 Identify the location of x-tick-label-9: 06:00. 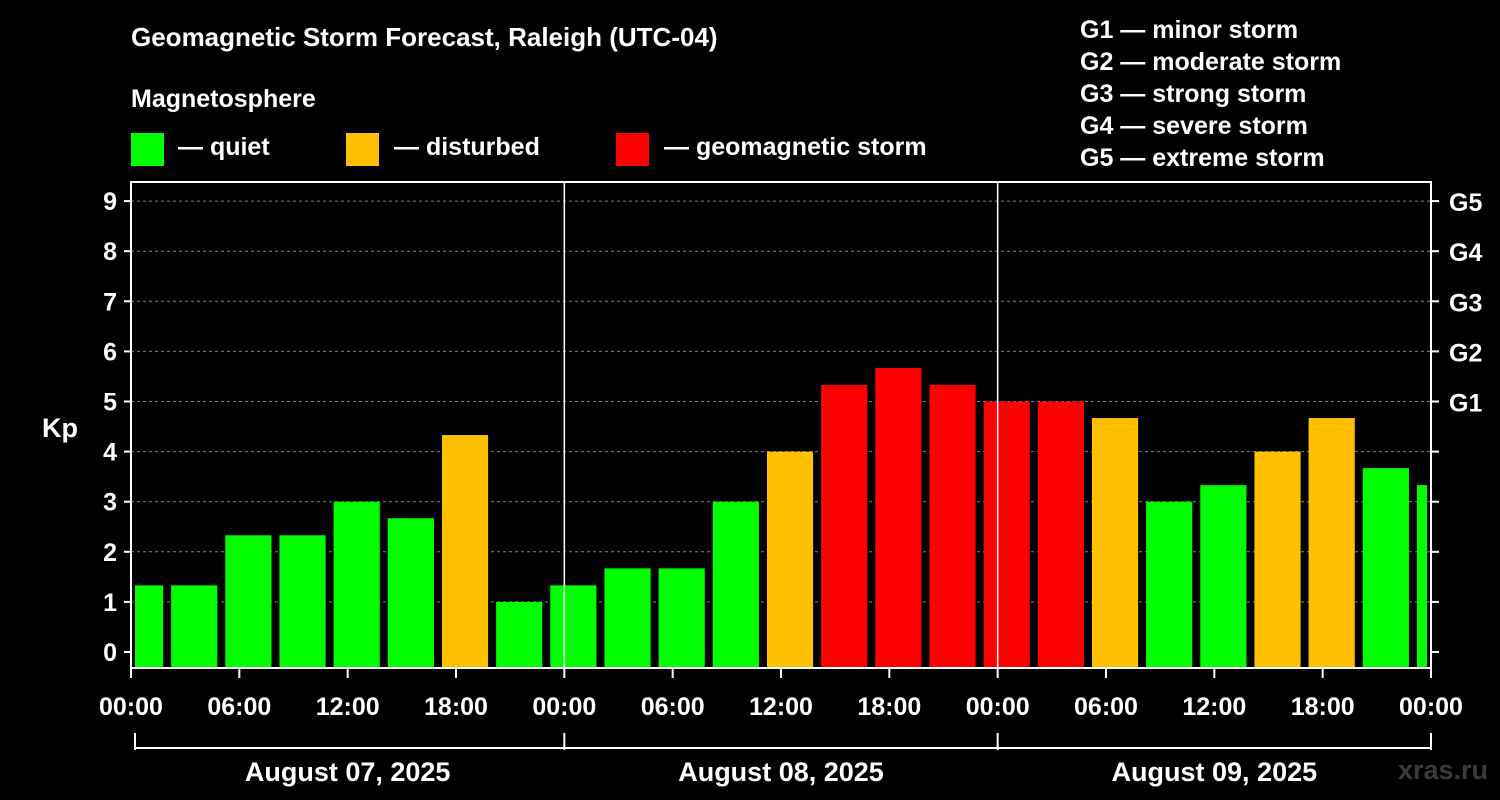
(1106, 707).